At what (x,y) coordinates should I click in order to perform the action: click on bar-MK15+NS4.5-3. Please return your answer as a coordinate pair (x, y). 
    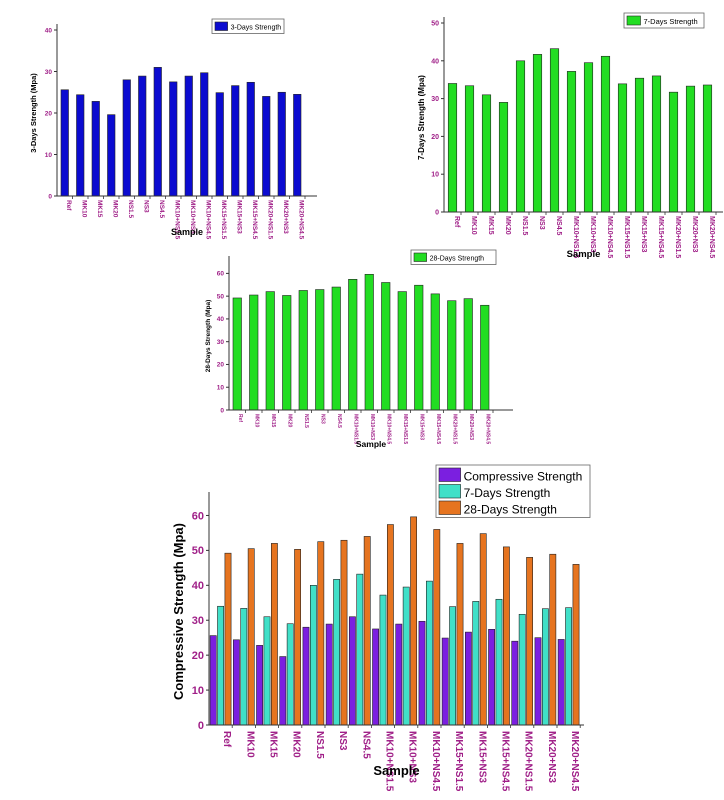
    Looking at the image, I should click on (506, 636).